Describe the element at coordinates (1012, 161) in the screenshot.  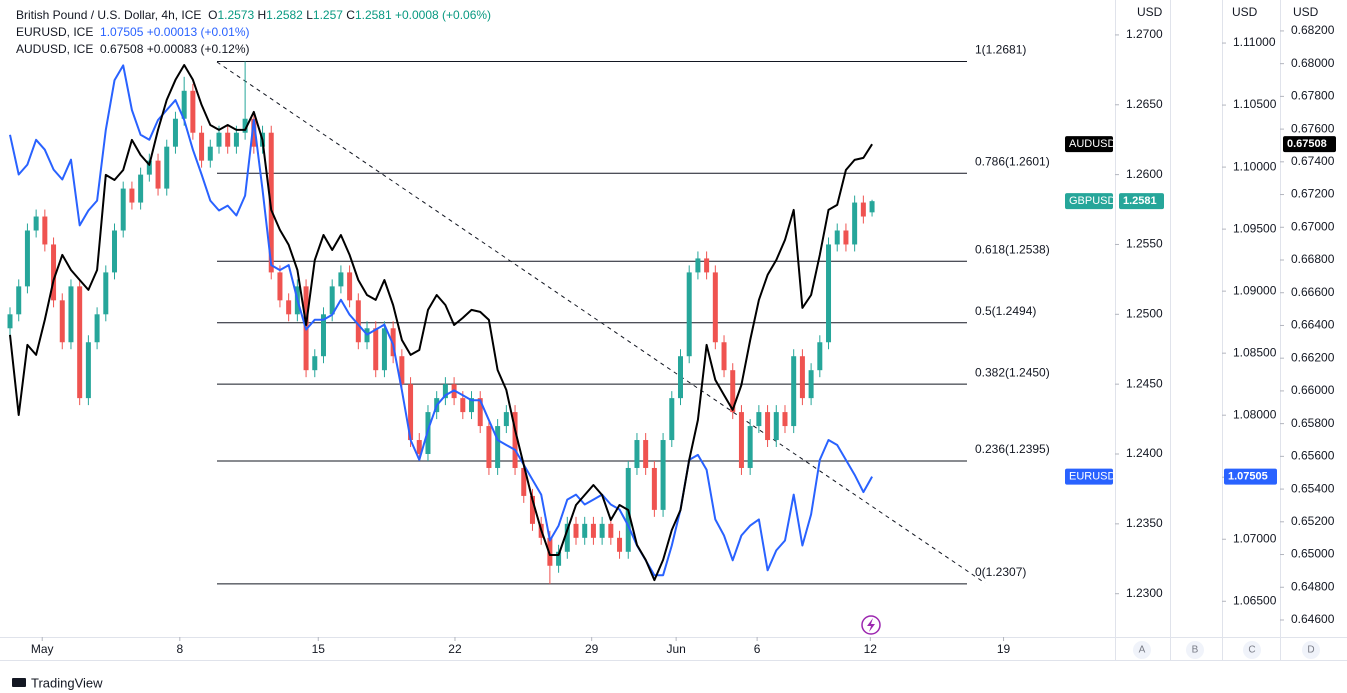
I see `fib-label: 0.786(1.2601)` at that location.